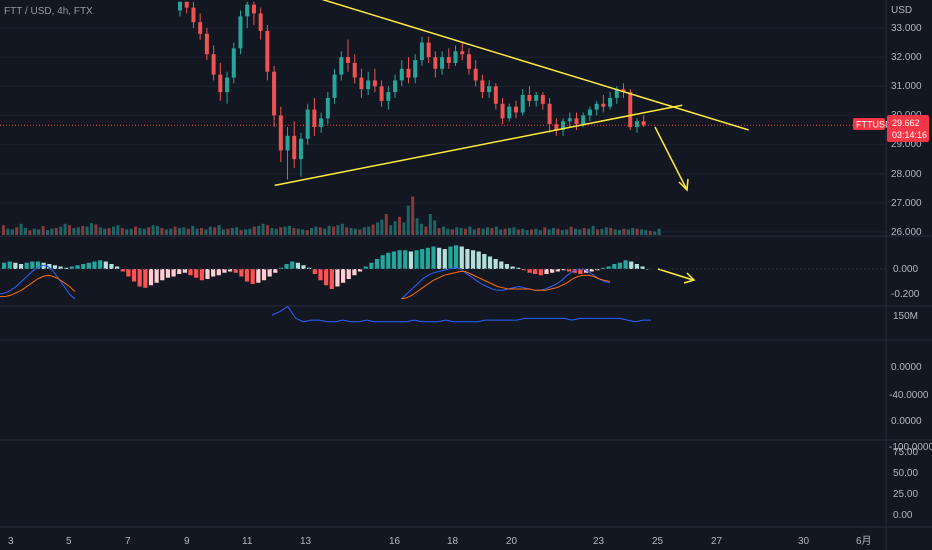 This screenshot has width=932, height=550. Describe the element at coordinates (535, 65) in the screenshot. I see `trendline-descending` at that location.